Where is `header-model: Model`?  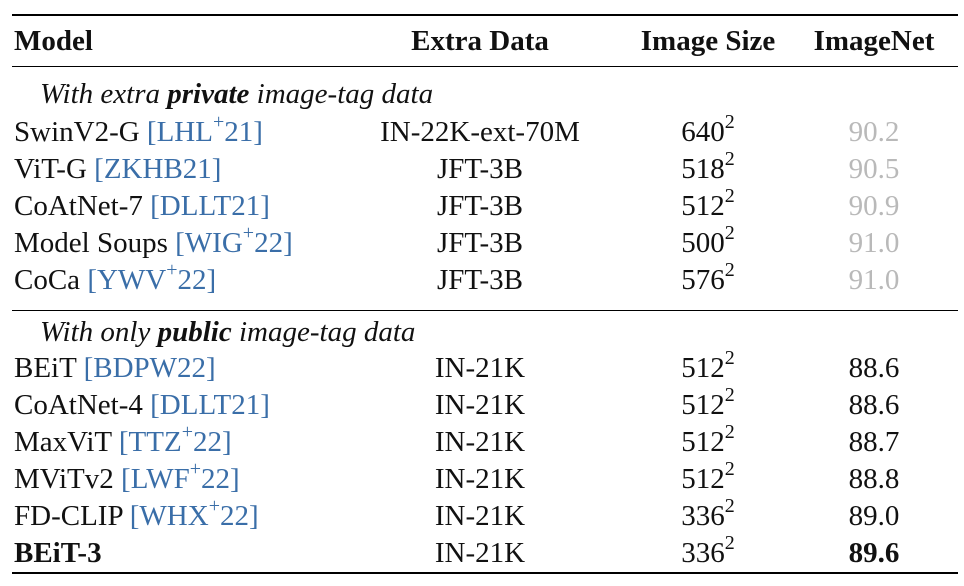 header-model: Model is located at coordinates (53, 41).